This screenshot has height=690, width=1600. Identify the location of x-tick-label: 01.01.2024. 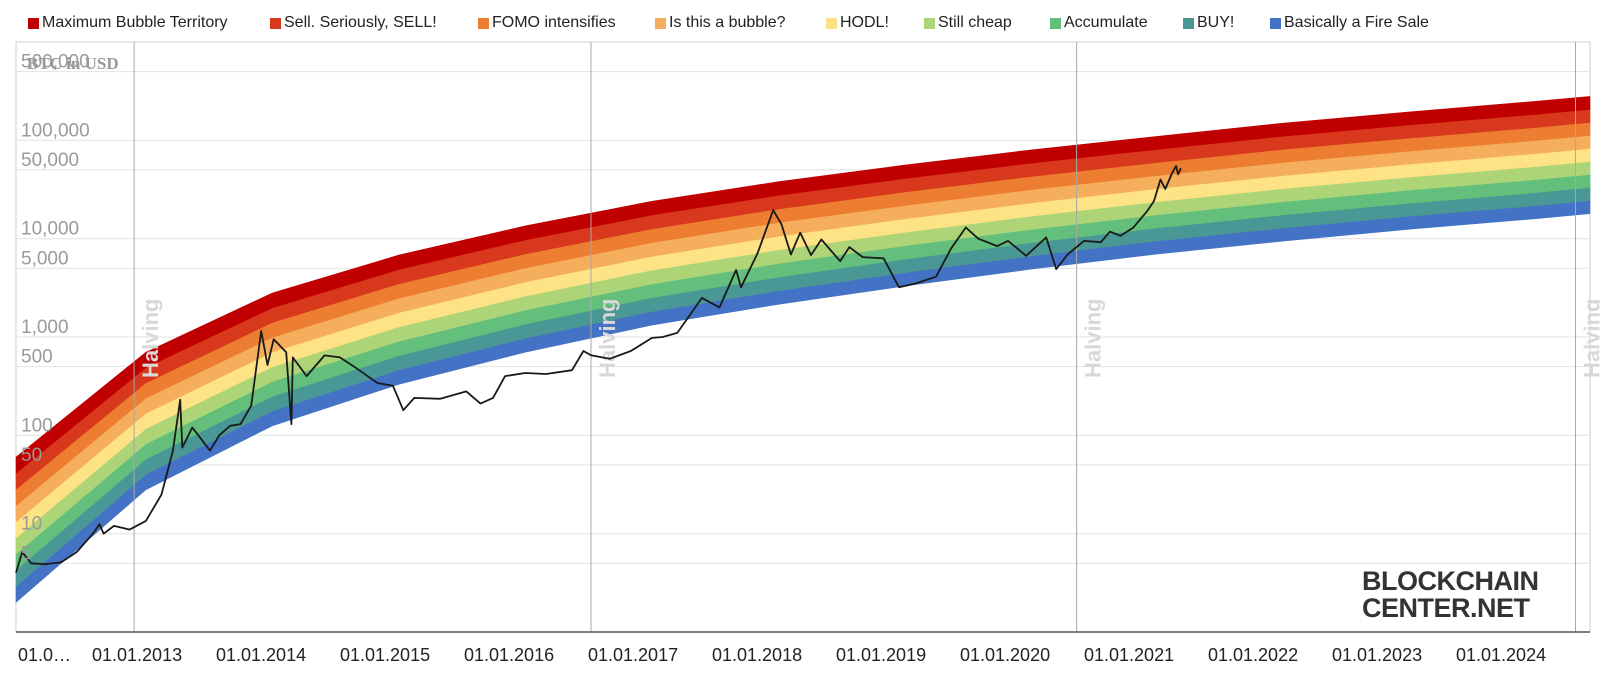
(1501, 655).